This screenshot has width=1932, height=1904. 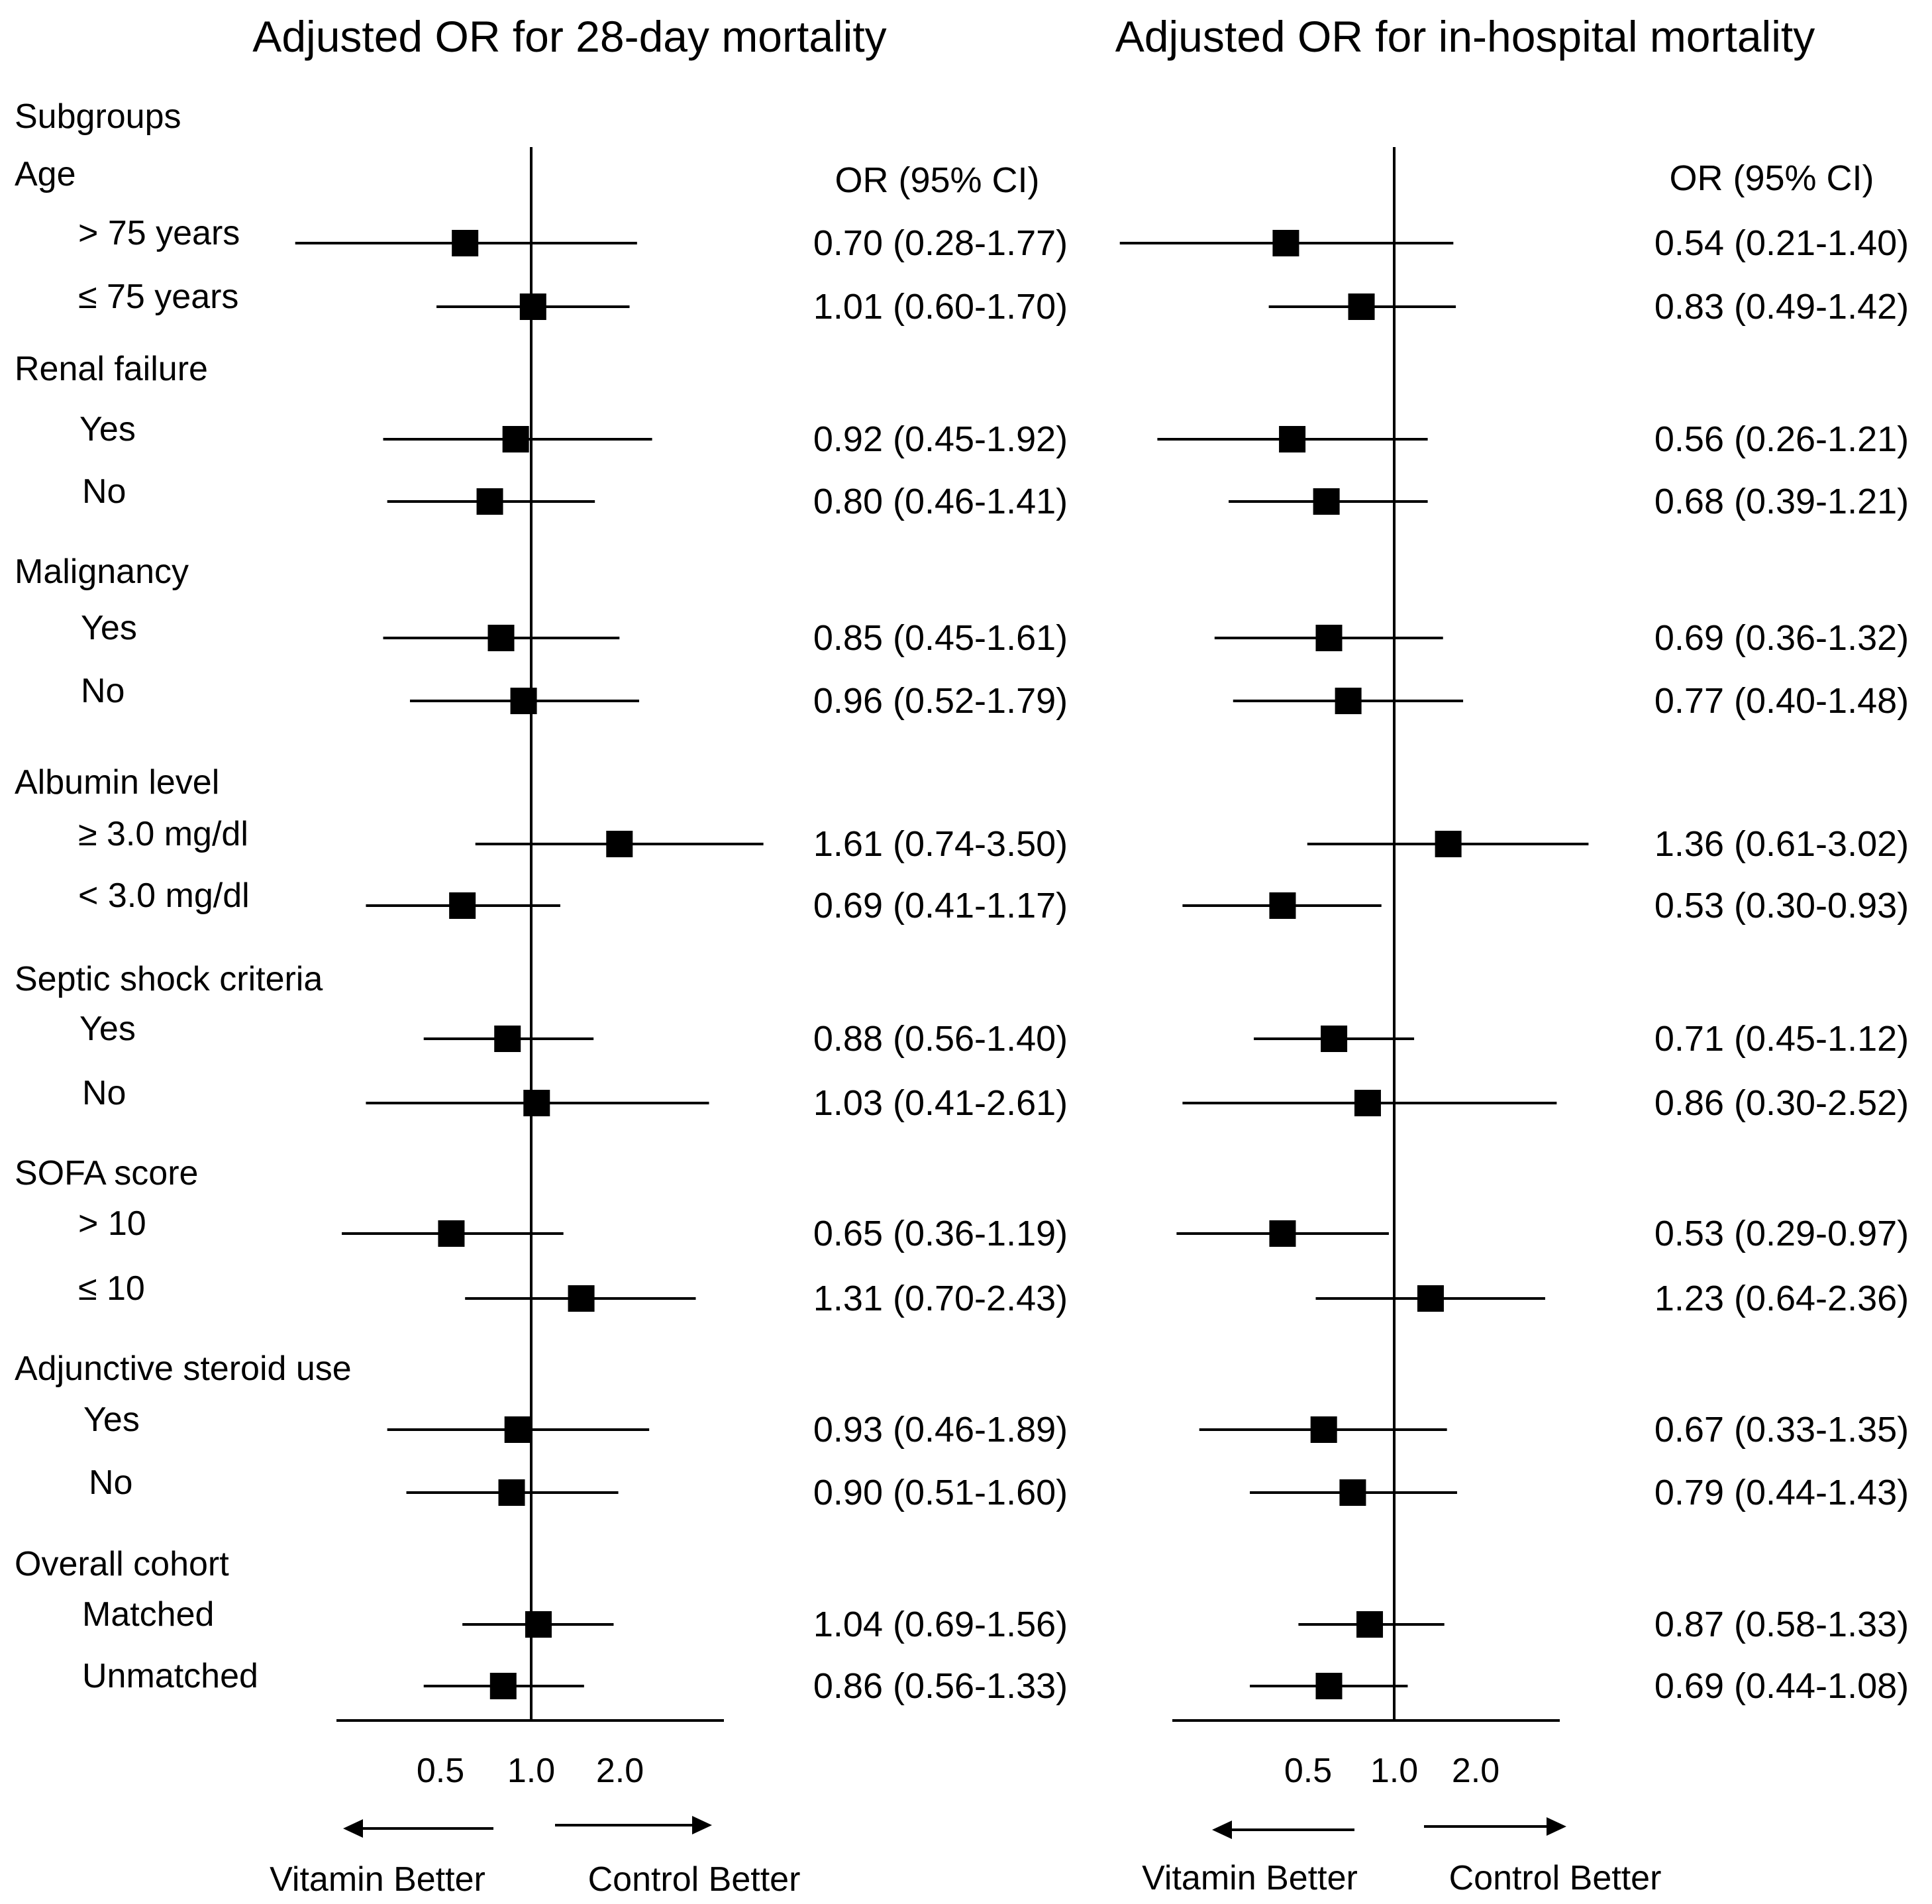 I want to click on x-tick-label: 1.0, so click(x=531, y=1771).